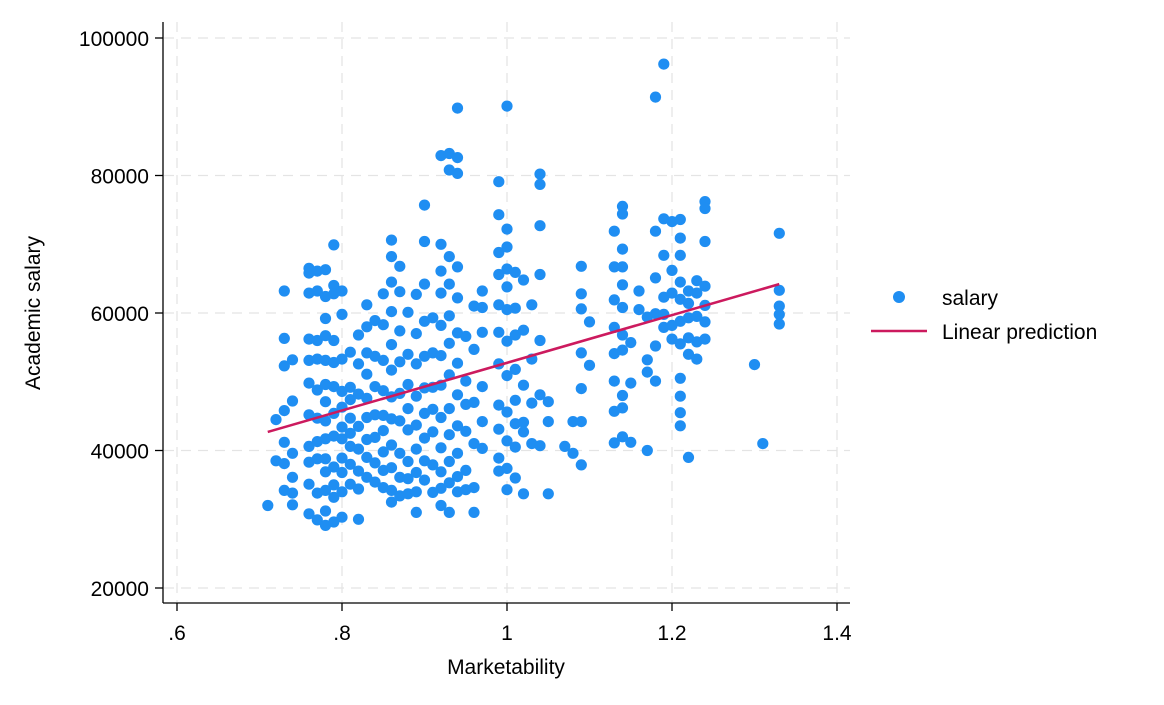 The image size is (1164, 705). I want to click on legend-marker-salary, so click(899, 297).